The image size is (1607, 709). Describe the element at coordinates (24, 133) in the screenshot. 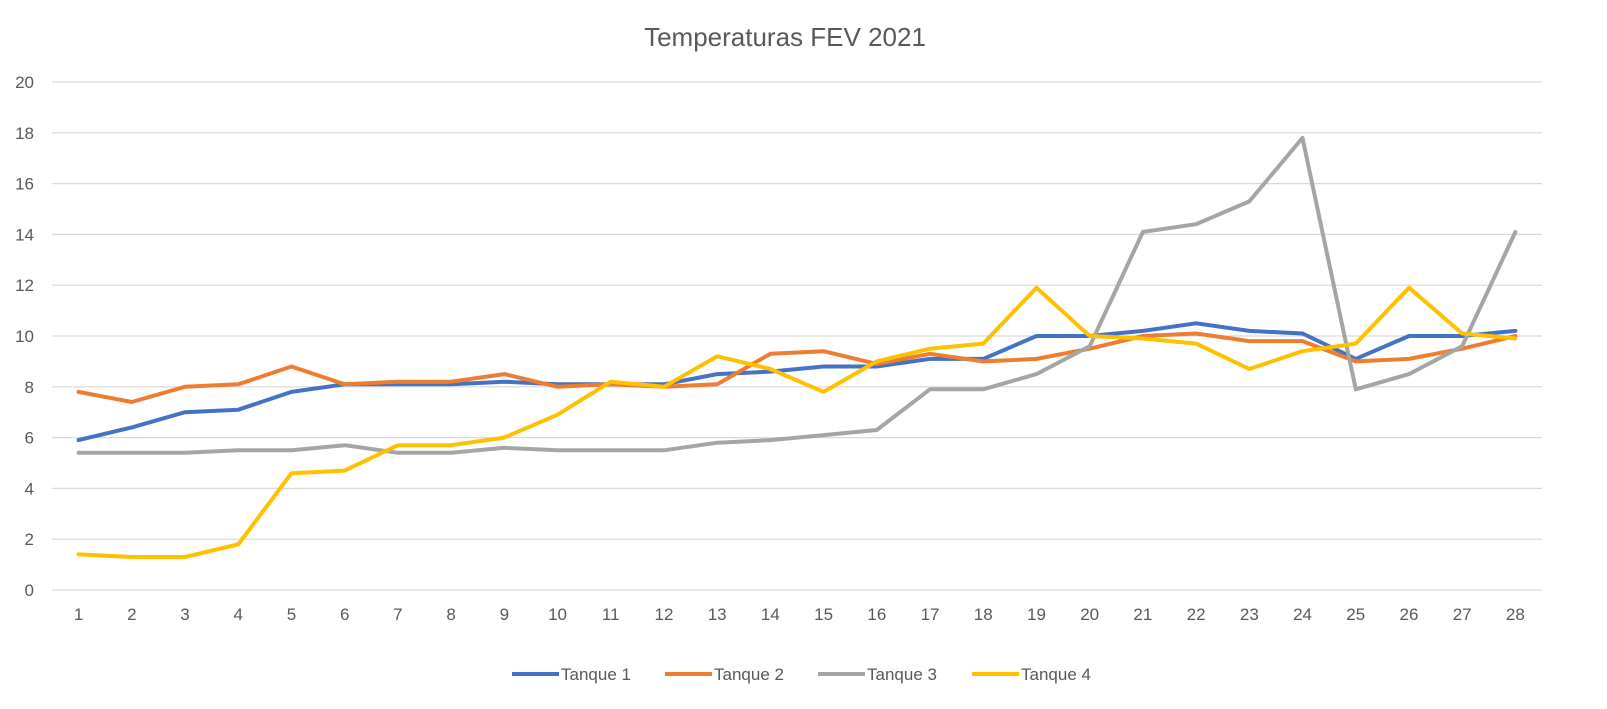

I see `y-tick-label: 18` at that location.